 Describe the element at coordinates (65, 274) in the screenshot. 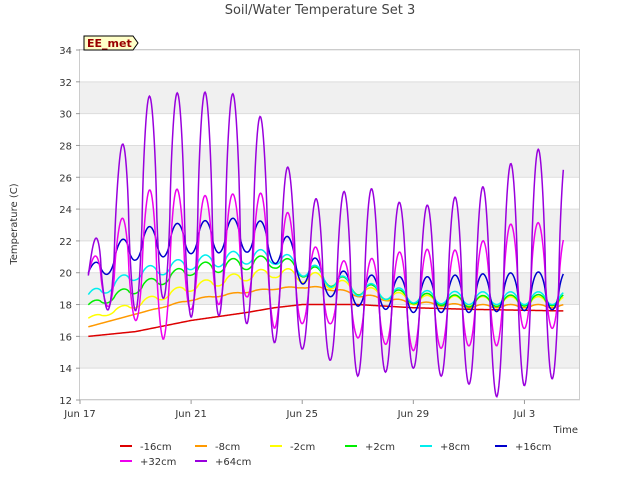

I see `y-tick-label: 20` at that location.